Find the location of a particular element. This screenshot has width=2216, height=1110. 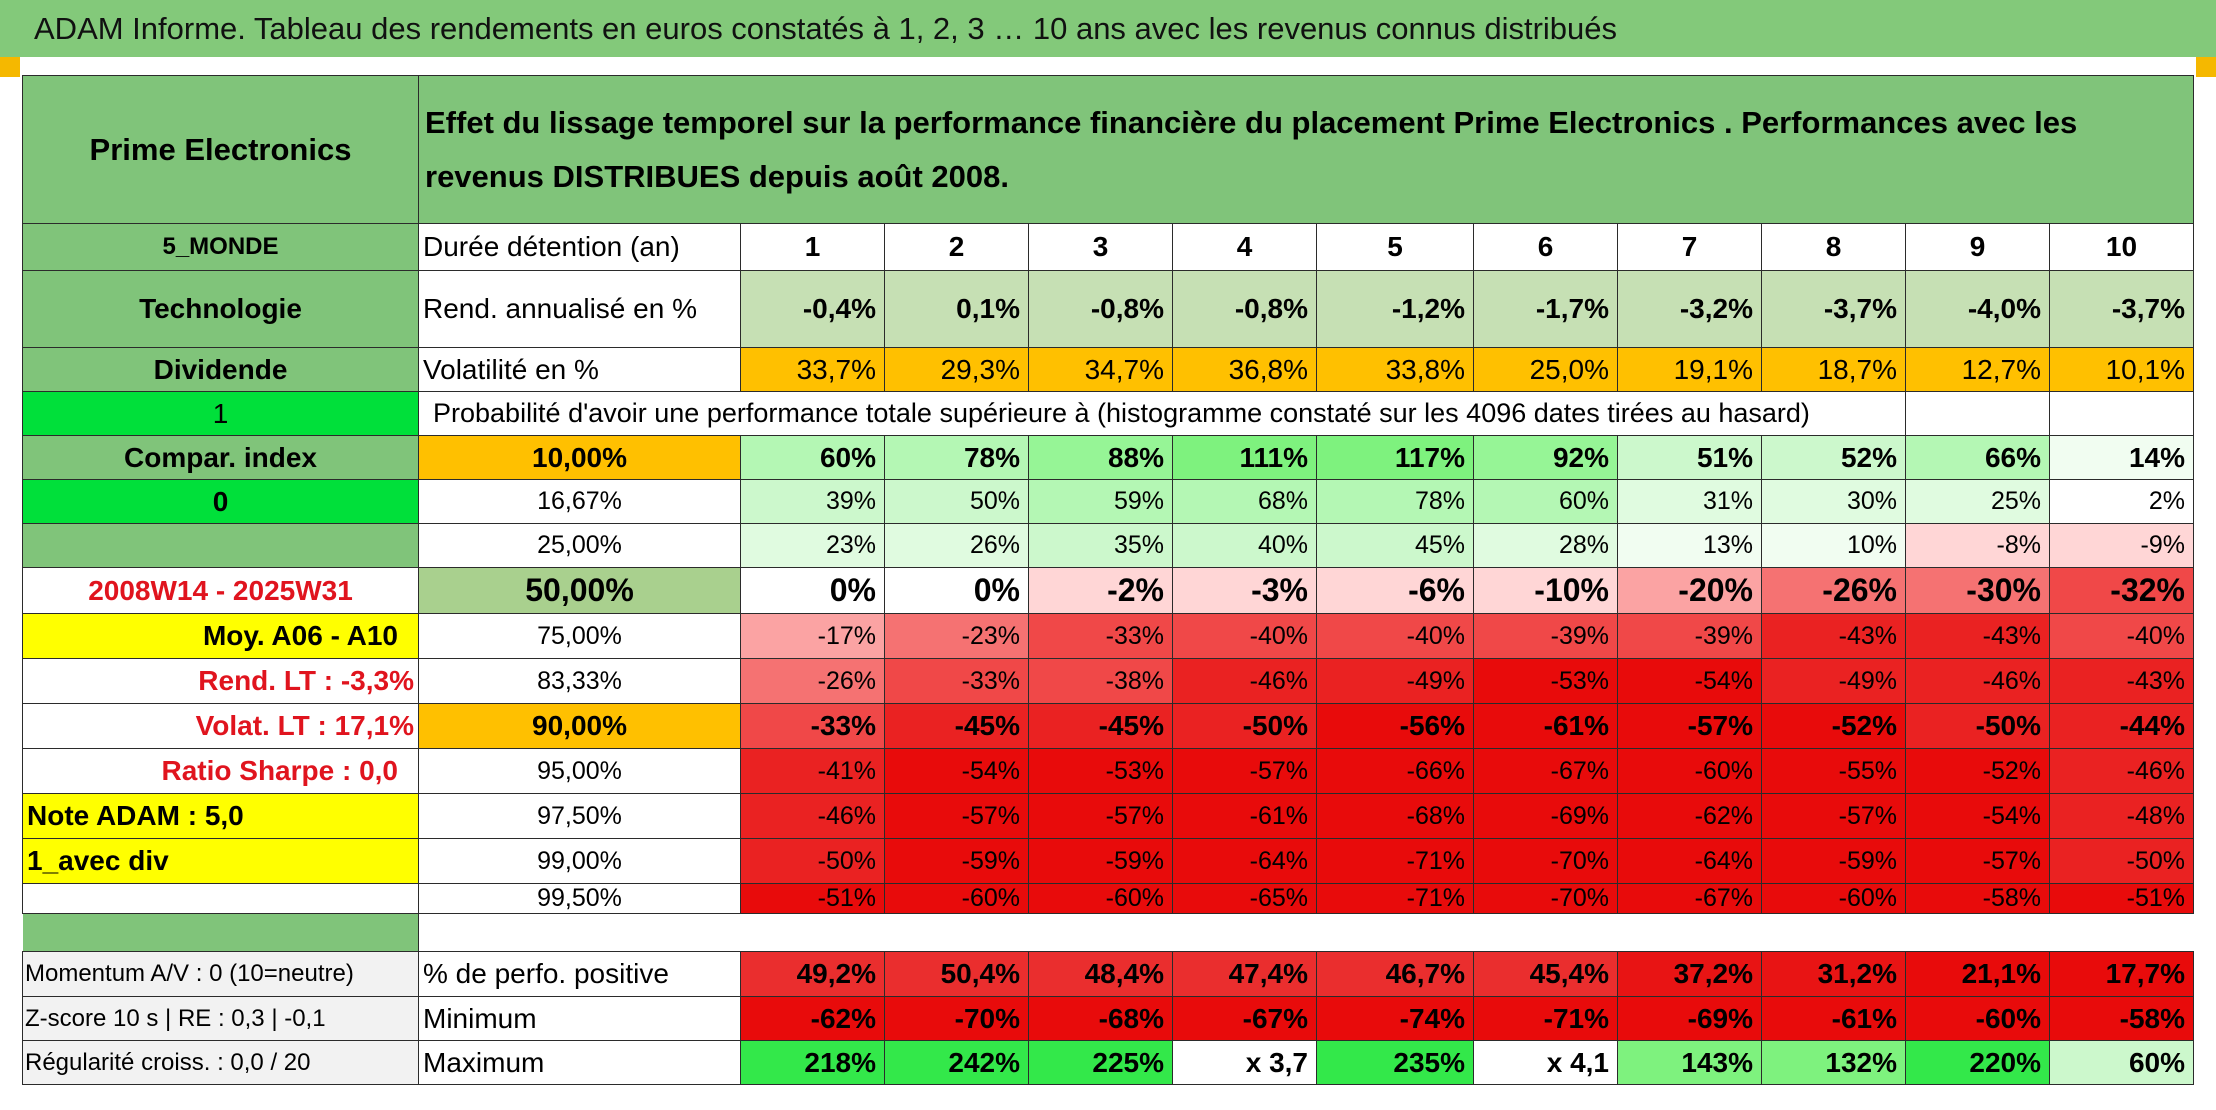

vol-value: 29,3% is located at coordinates (956, 369).